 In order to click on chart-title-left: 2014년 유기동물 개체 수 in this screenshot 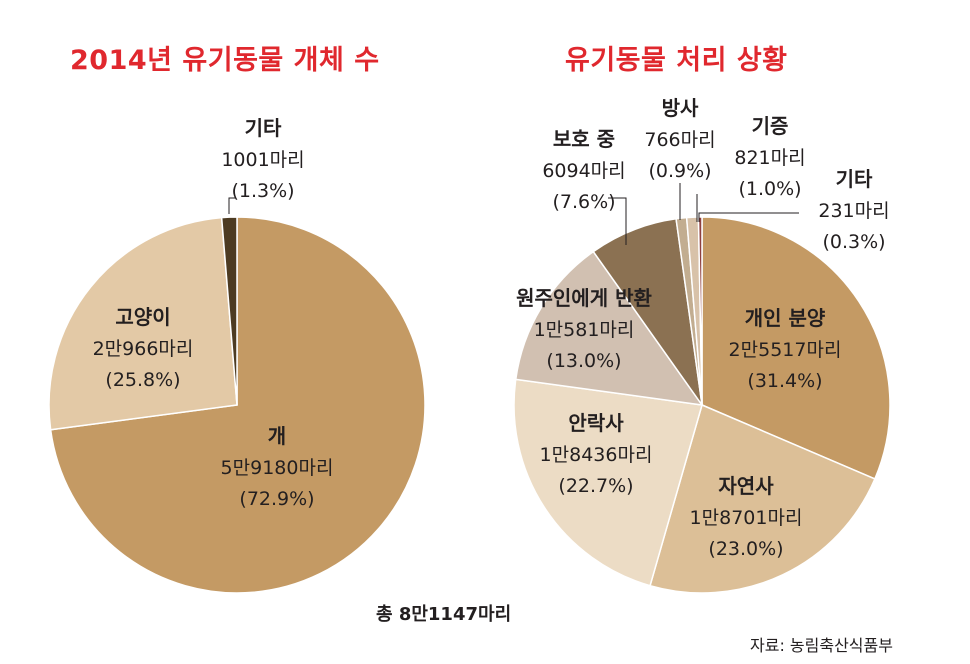, I will do `click(225, 60)`.